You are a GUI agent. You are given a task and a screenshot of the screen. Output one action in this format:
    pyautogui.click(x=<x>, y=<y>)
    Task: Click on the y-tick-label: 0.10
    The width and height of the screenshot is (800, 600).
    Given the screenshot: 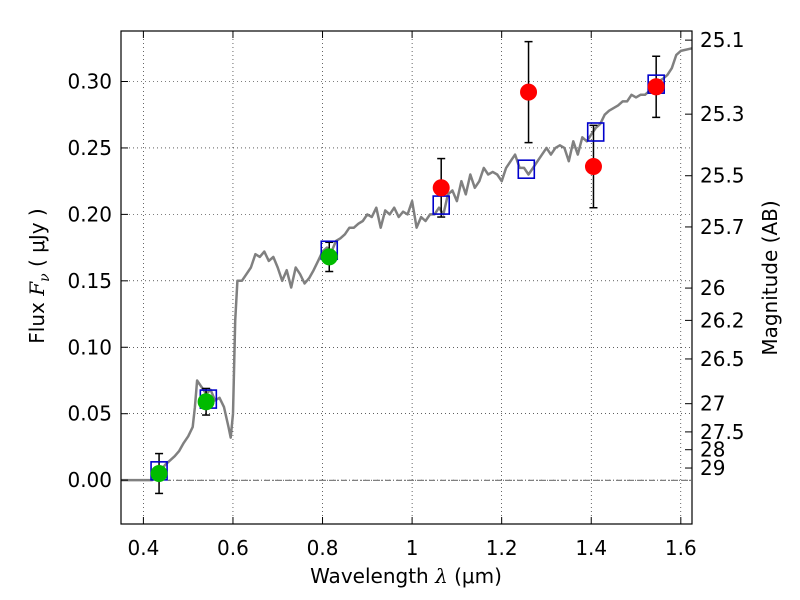 What is the action you would take?
    pyautogui.click(x=89, y=347)
    